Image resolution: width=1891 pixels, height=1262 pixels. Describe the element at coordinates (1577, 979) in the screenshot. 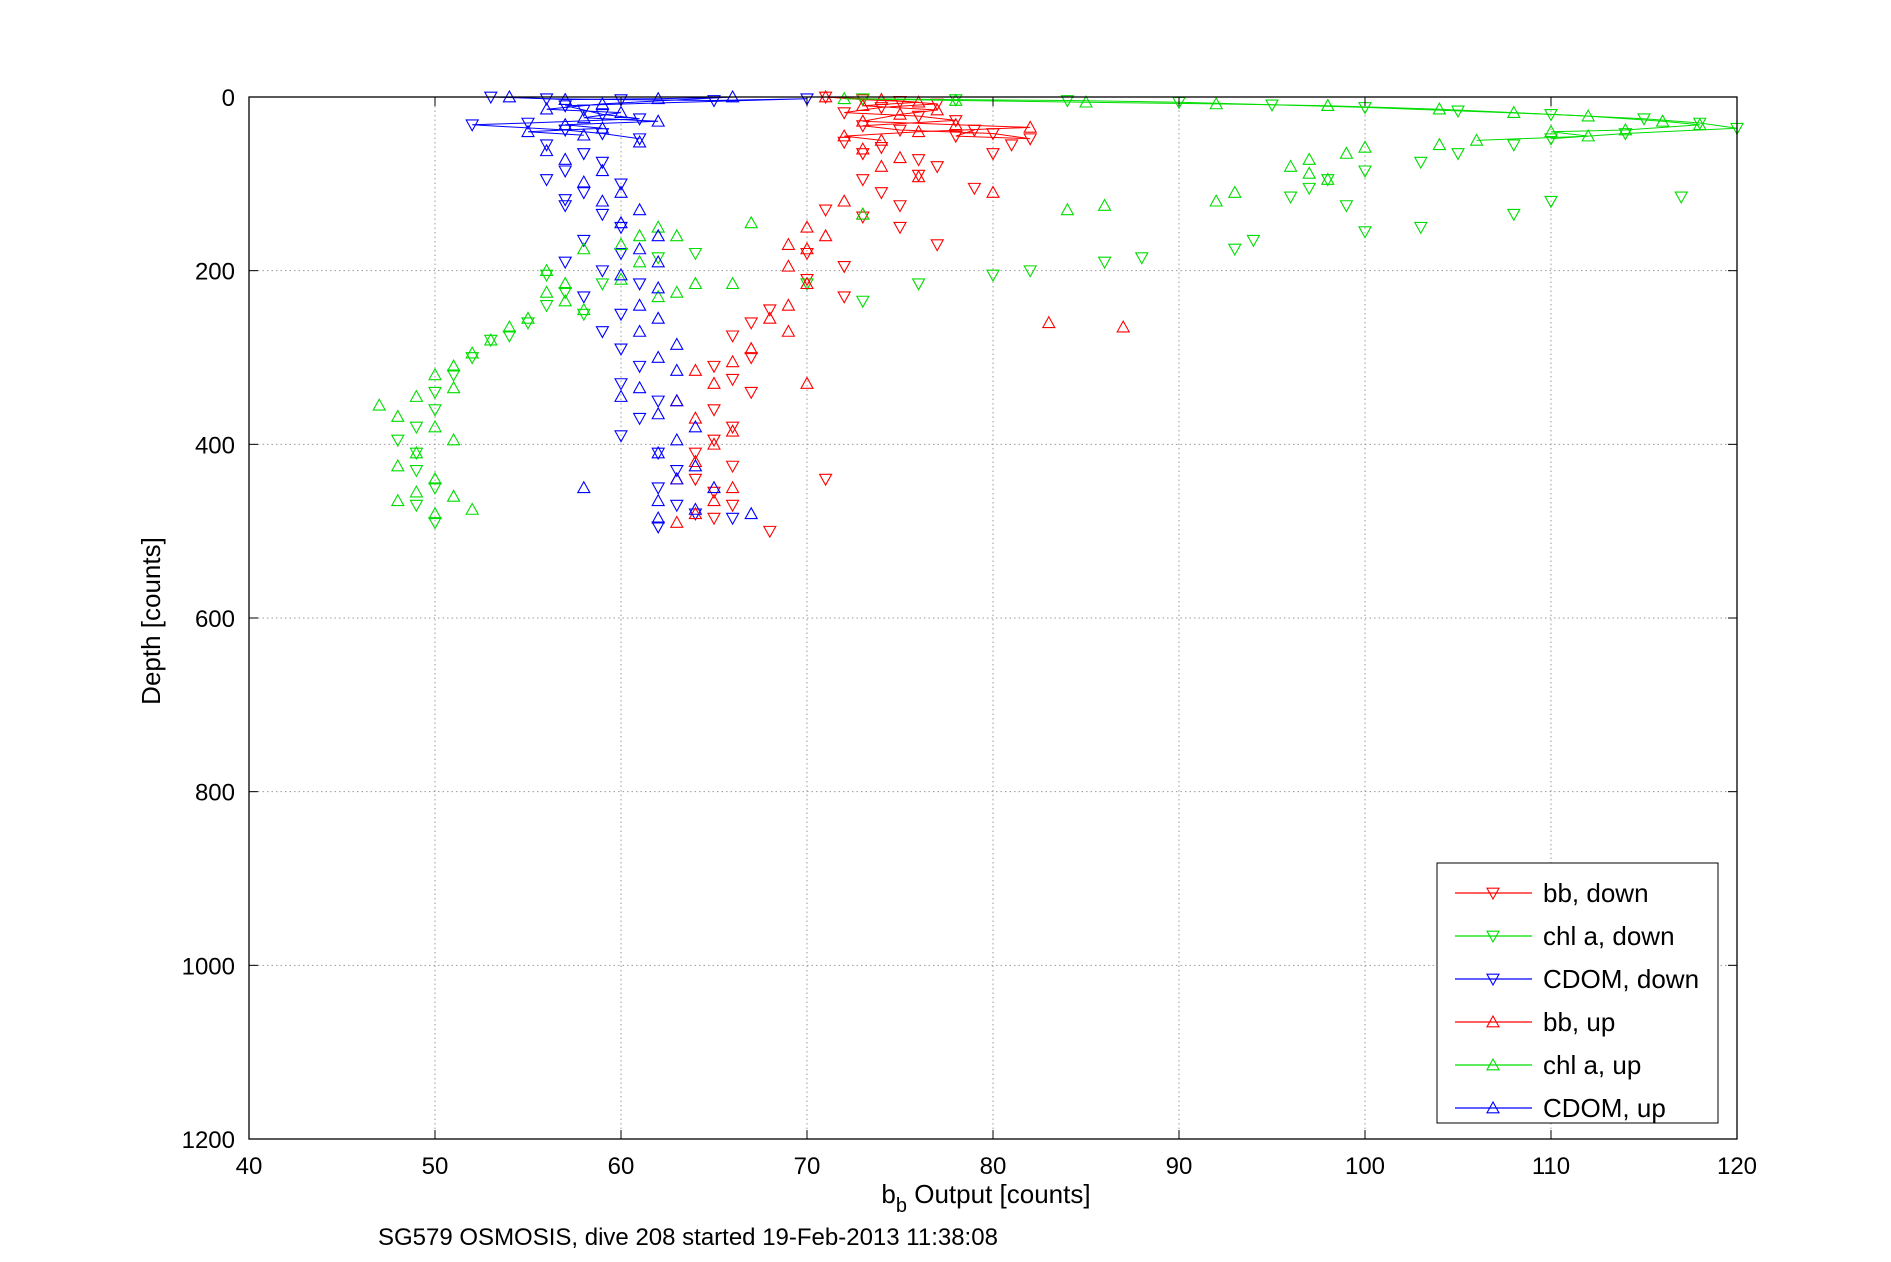

I see `legend-item-cdom-down: CDOM, down` at that location.